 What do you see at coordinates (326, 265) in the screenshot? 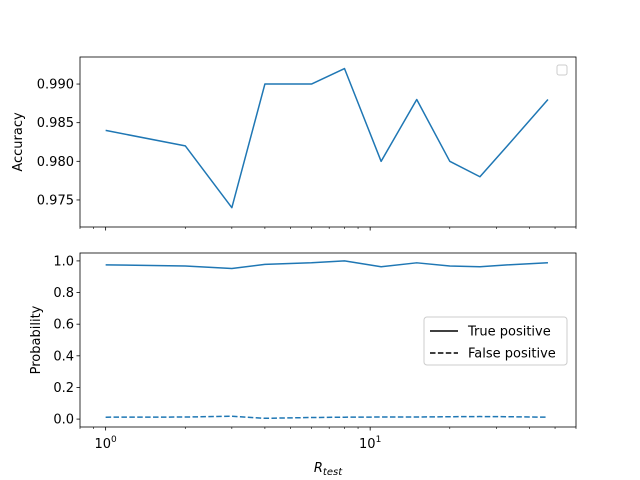
I see `true-positive-series-line` at bounding box center [326, 265].